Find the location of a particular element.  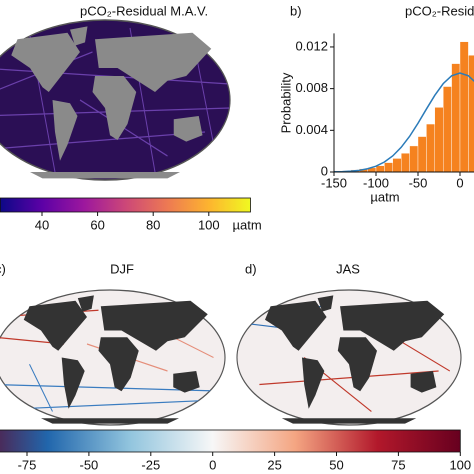

panel-label: b) is located at coordinates (296, 10).